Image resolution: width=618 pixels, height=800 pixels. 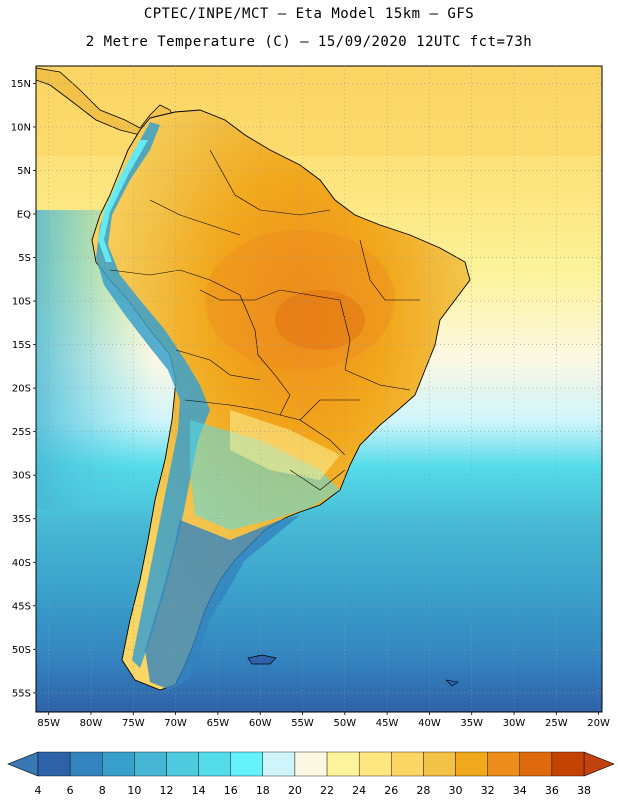 I want to click on patagonia-field, so click(x=222, y=602).